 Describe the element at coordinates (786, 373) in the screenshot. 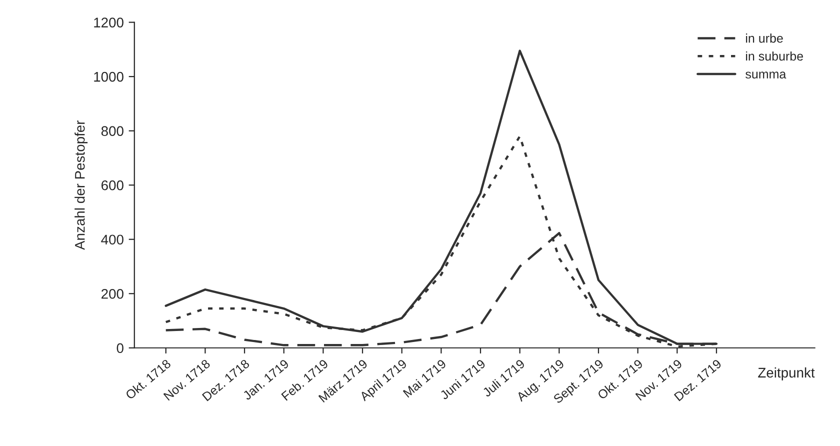

I see `x-axis-title: Zeitpunkt` at that location.